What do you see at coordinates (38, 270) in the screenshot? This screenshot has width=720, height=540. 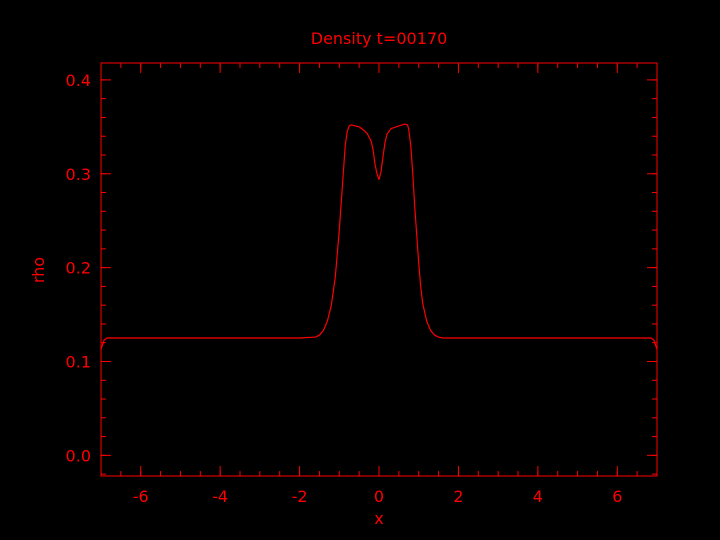 I see `y-axis-label: rho` at bounding box center [38, 270].